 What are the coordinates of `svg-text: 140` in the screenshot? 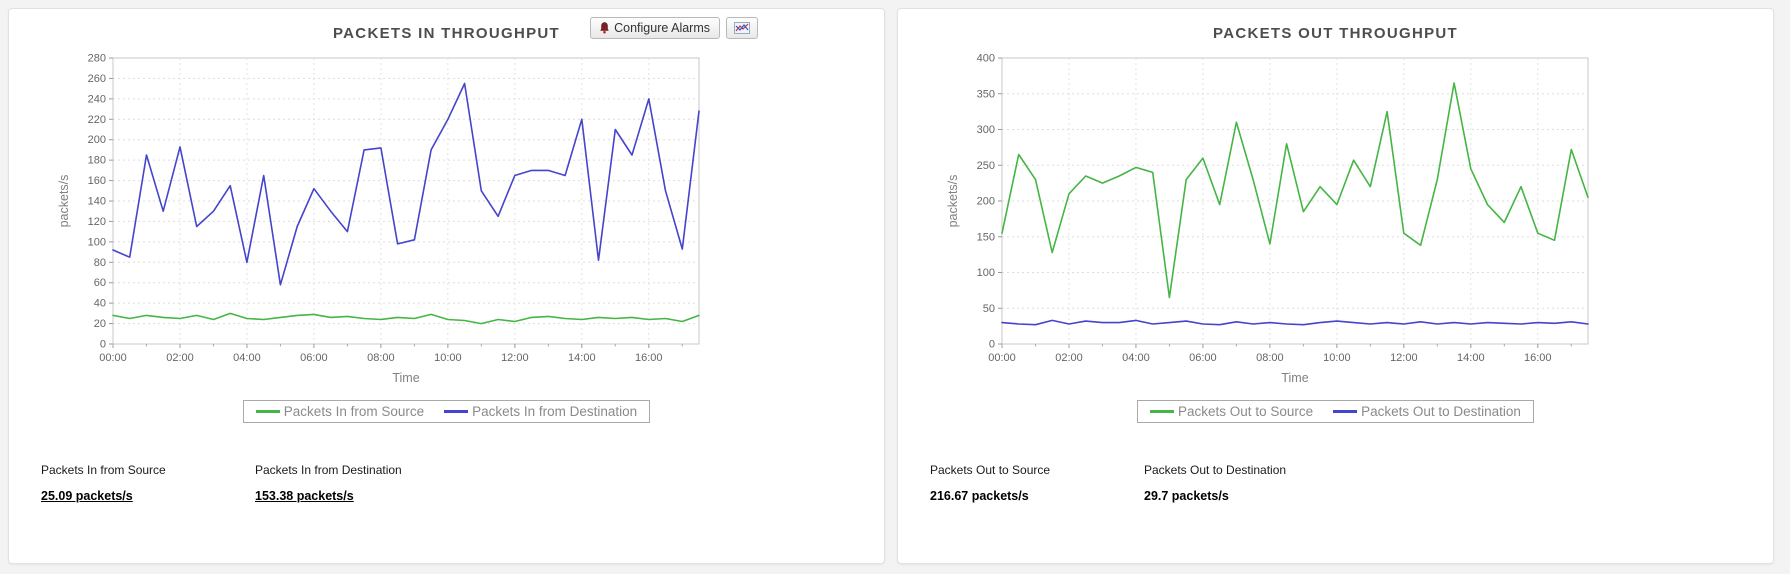 It's located at (97, 202).